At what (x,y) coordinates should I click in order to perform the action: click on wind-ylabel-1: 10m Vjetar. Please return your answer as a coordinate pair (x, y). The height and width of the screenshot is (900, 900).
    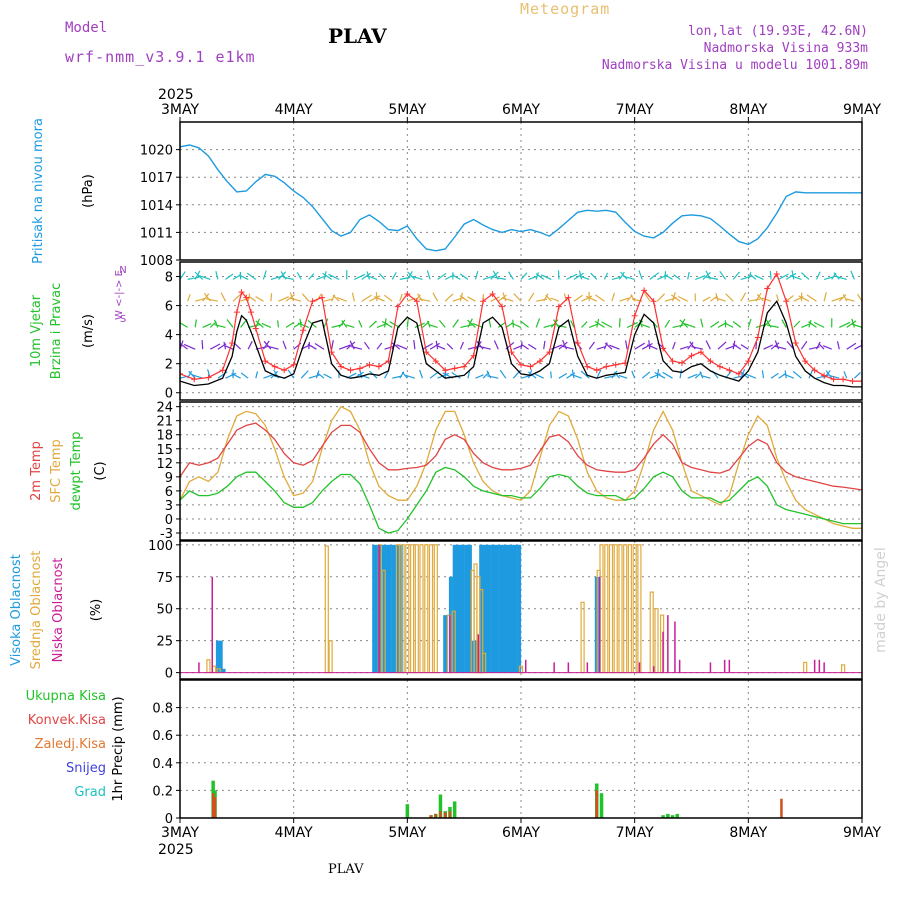
    Looking at the image, I should click on (36, 330).